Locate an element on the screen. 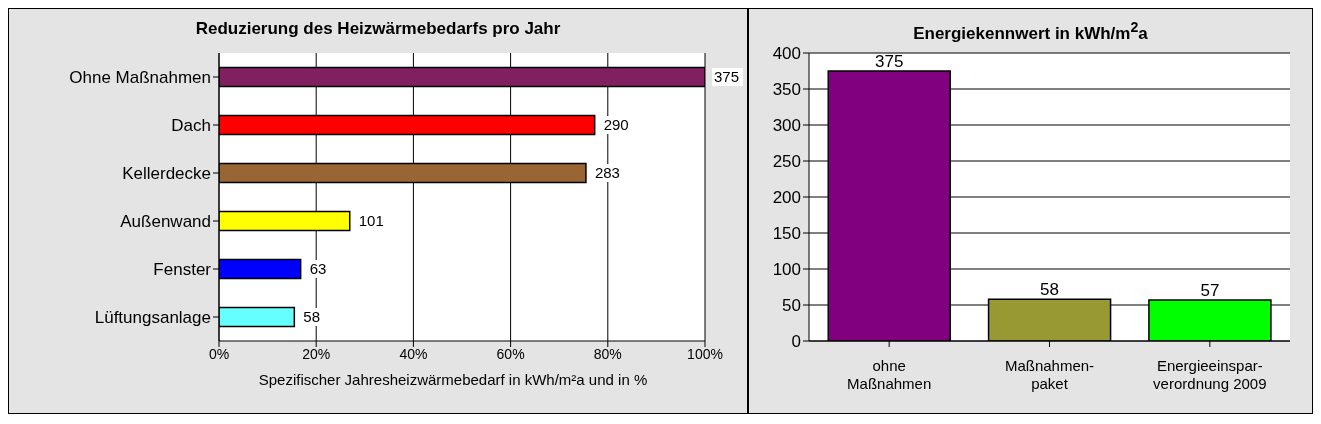 This screenshot has height=424, width=1321. x-tick-label: 80% is located at coordinates (607, 353).